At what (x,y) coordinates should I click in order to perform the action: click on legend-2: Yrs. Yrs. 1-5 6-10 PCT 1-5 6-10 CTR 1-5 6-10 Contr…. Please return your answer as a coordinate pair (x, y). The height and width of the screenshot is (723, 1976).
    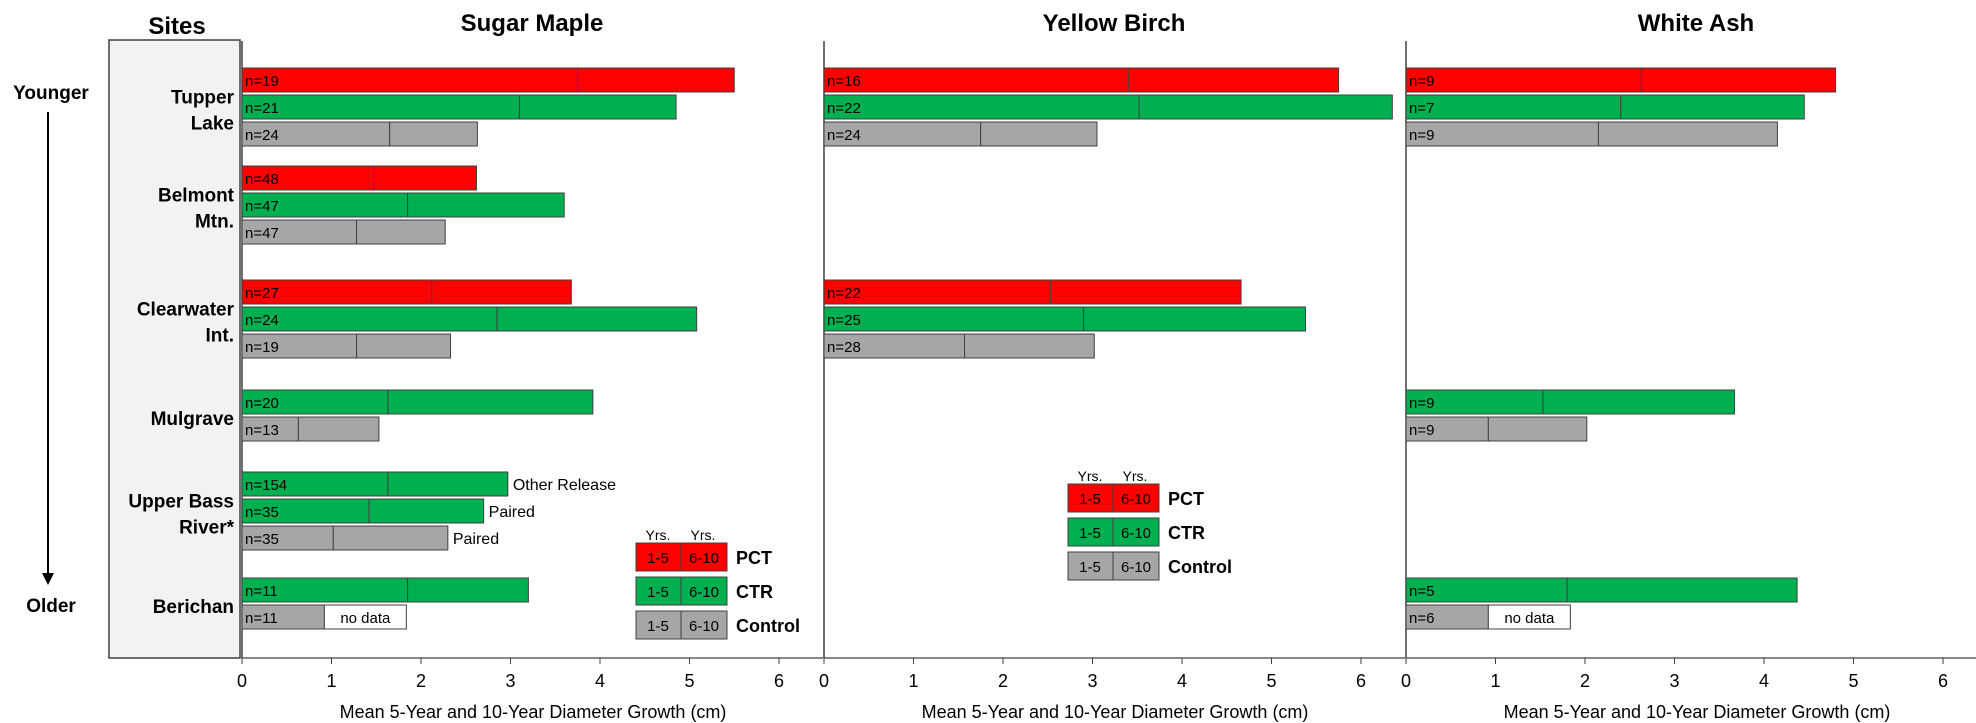
    Looking at the image, I should click on (1149, 524).